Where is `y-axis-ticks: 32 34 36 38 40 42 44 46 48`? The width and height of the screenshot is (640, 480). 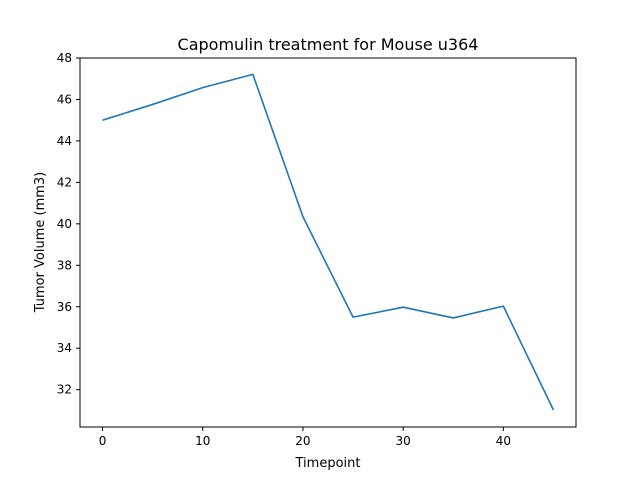 y-axis-ticks: 32 34 36 38 40 42 44 46 48 is located at coordinates (68, 224).